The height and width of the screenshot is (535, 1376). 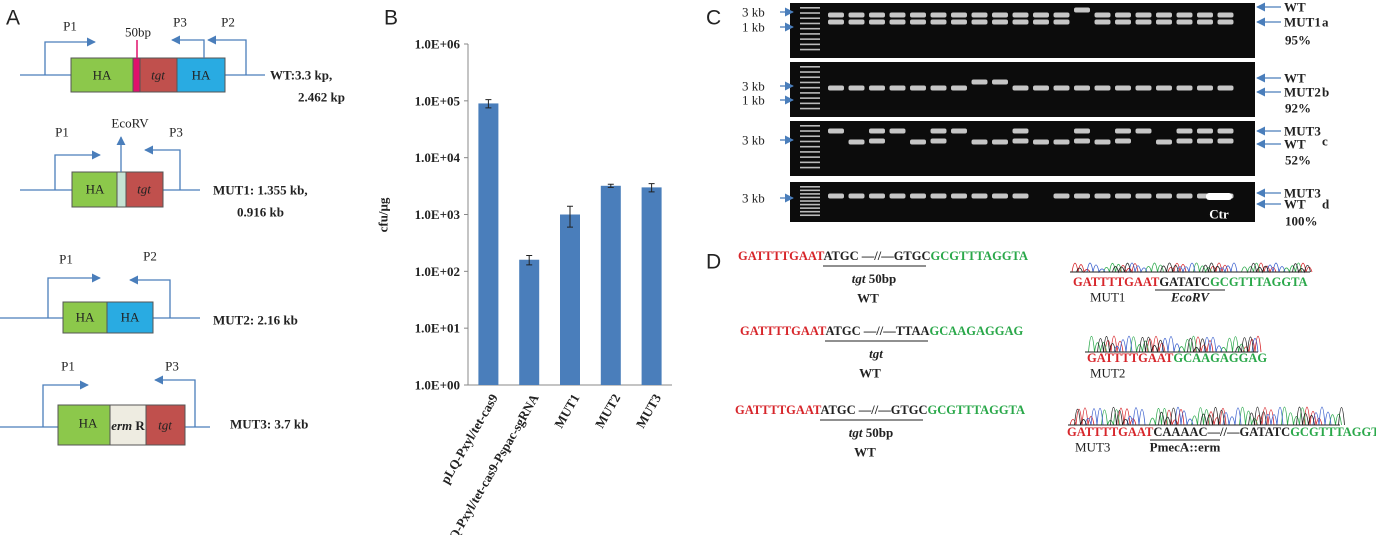 What do you see at coordinates (1302, 22) in the screenshot?
I see `band-label: MUT1` at bounding box center [1302, 22].